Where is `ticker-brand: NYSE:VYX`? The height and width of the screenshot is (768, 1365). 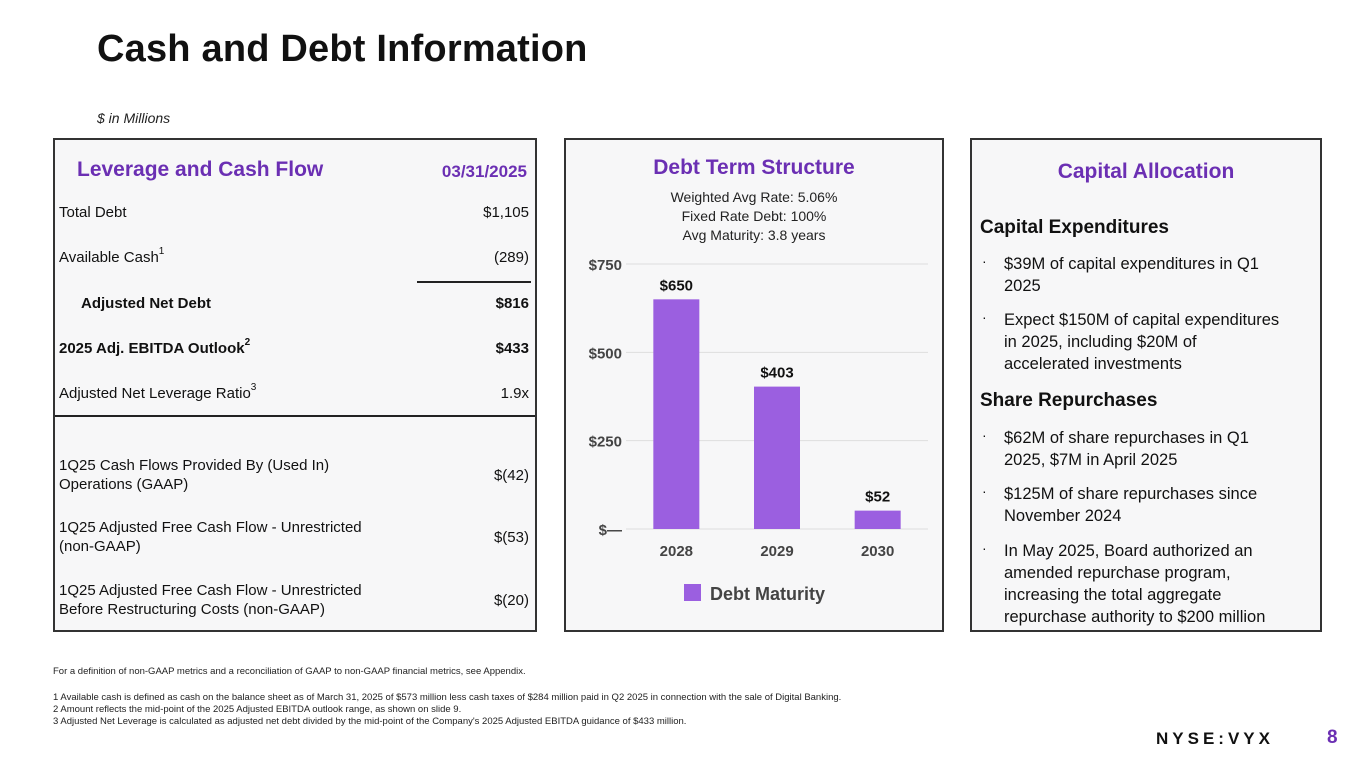
ticker-brand: NYSE:VYX is located at coordinates (1215, 738).